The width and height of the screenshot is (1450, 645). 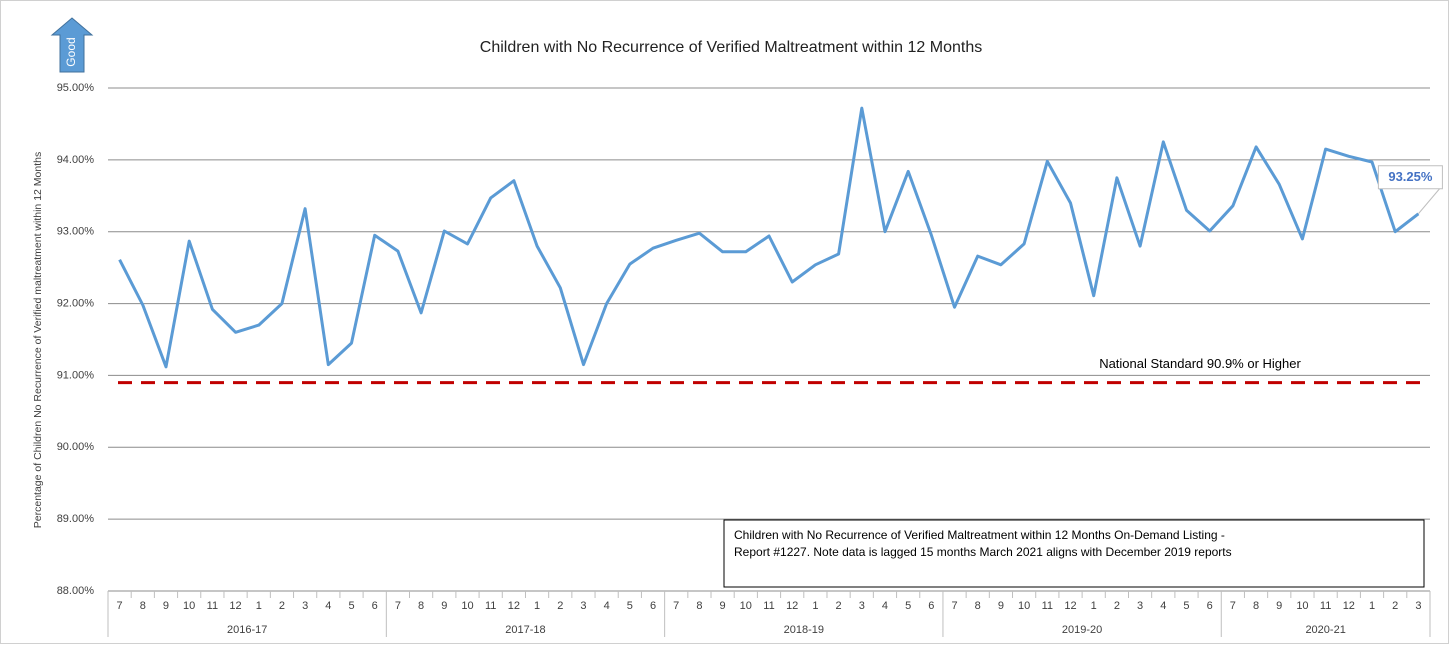 I want to click on note-box, so click(x=1074, y=553).